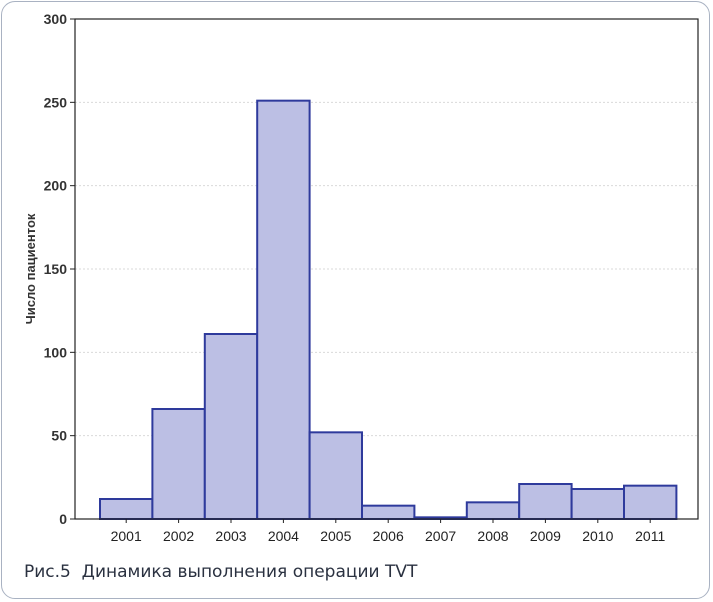 The height and width of the screenshot is (602, 713). What do you see at coordinates (178, 464) in the screenshot?
I see `bar-2002` at bounding box center [178, 464].